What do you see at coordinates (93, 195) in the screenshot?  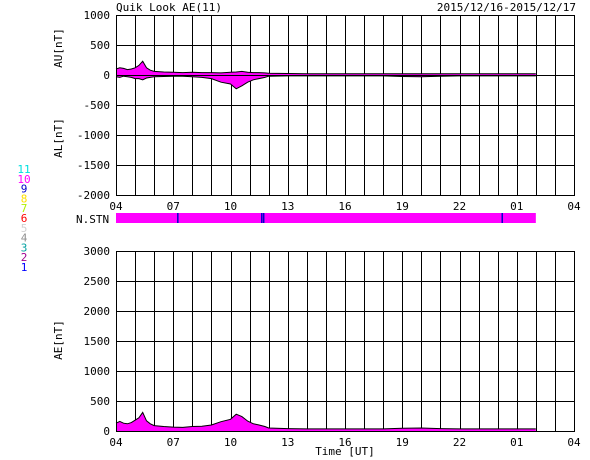 I see `y-tick-label: -2000` at bounding box center [93, 195].